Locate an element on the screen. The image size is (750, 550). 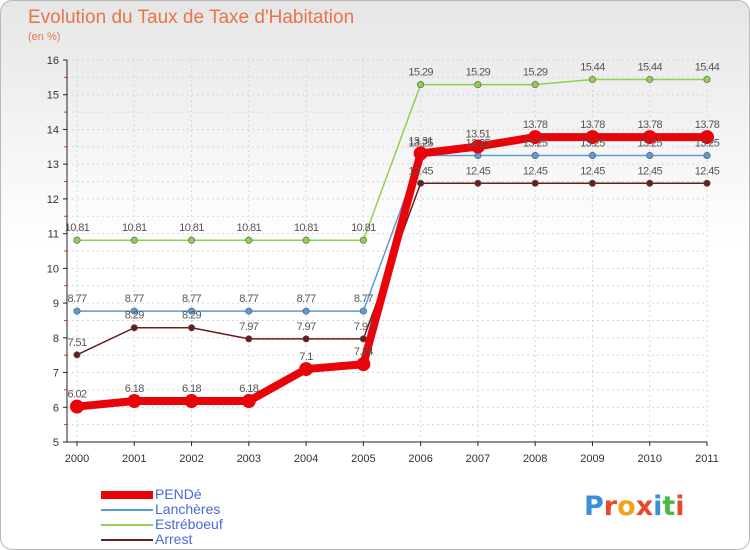
logo-letter: t is located at coordinates (669, 506).